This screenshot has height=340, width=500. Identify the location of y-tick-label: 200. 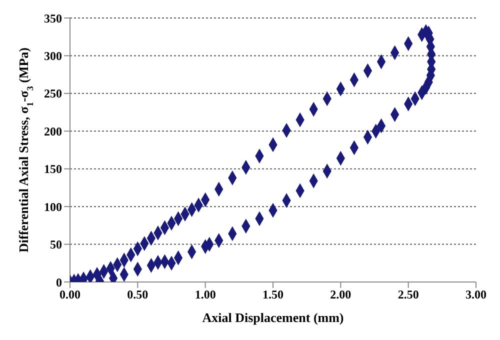
(53, 131).